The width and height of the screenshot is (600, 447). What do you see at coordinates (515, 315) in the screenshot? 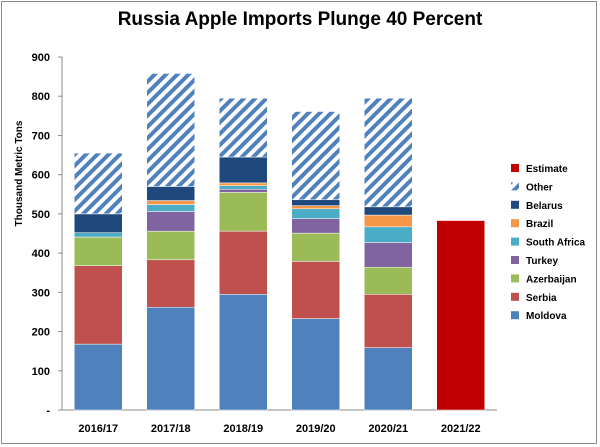
I see `legend-swatch-moldova` at bounding box center [515, 315].